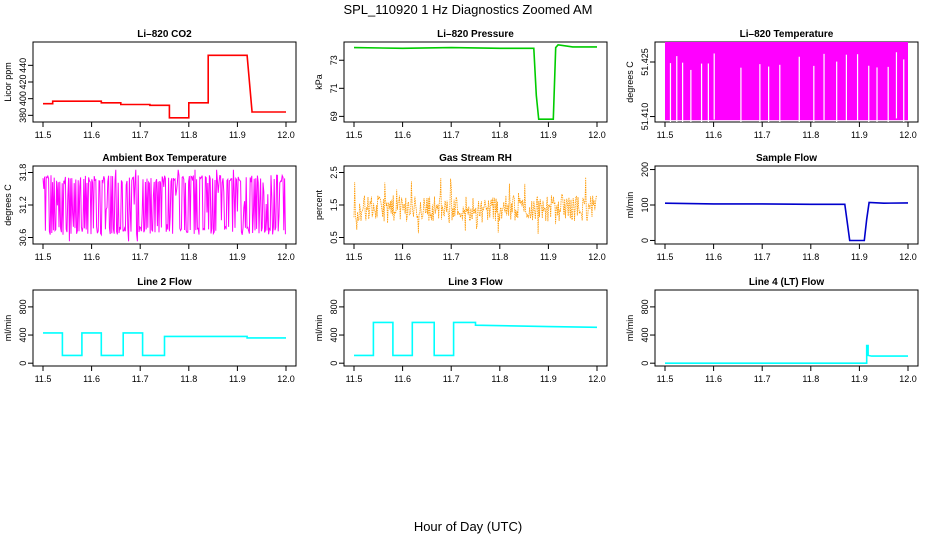 This screenshot has height=540, width=936. Describe the element at coordinates (164, 34) in the screenshot. I see `panel-title: Li–820 CO2` at that location.